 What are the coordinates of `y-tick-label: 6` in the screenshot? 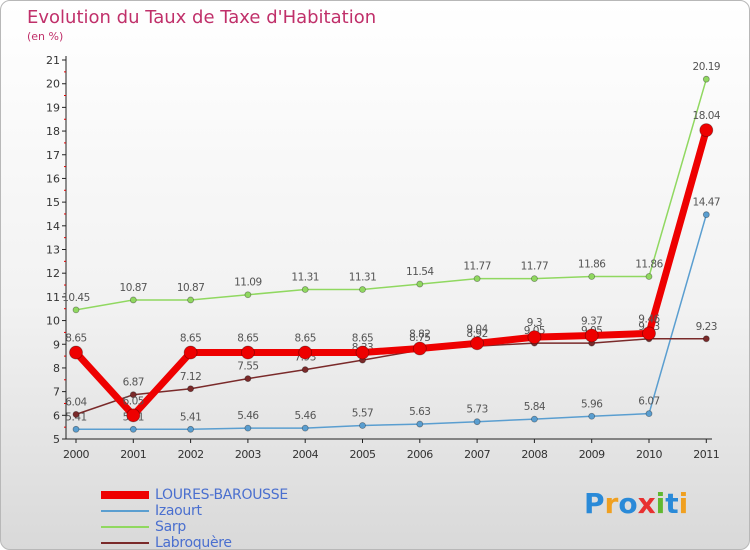 It's located at (56, 415).